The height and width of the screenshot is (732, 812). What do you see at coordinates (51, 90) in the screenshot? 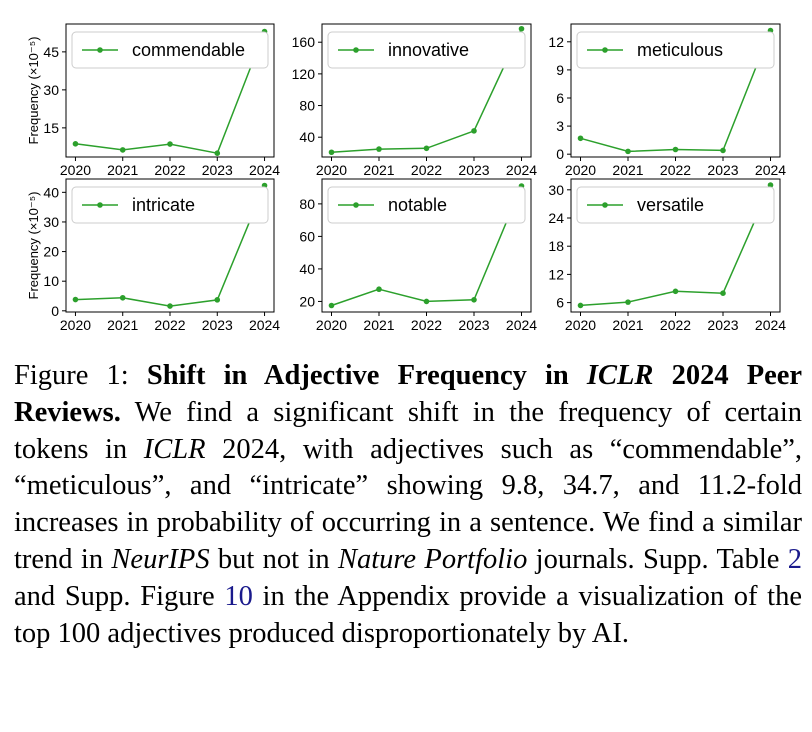
I see `y-tick-label: 30` at bounding box center [51, 90].